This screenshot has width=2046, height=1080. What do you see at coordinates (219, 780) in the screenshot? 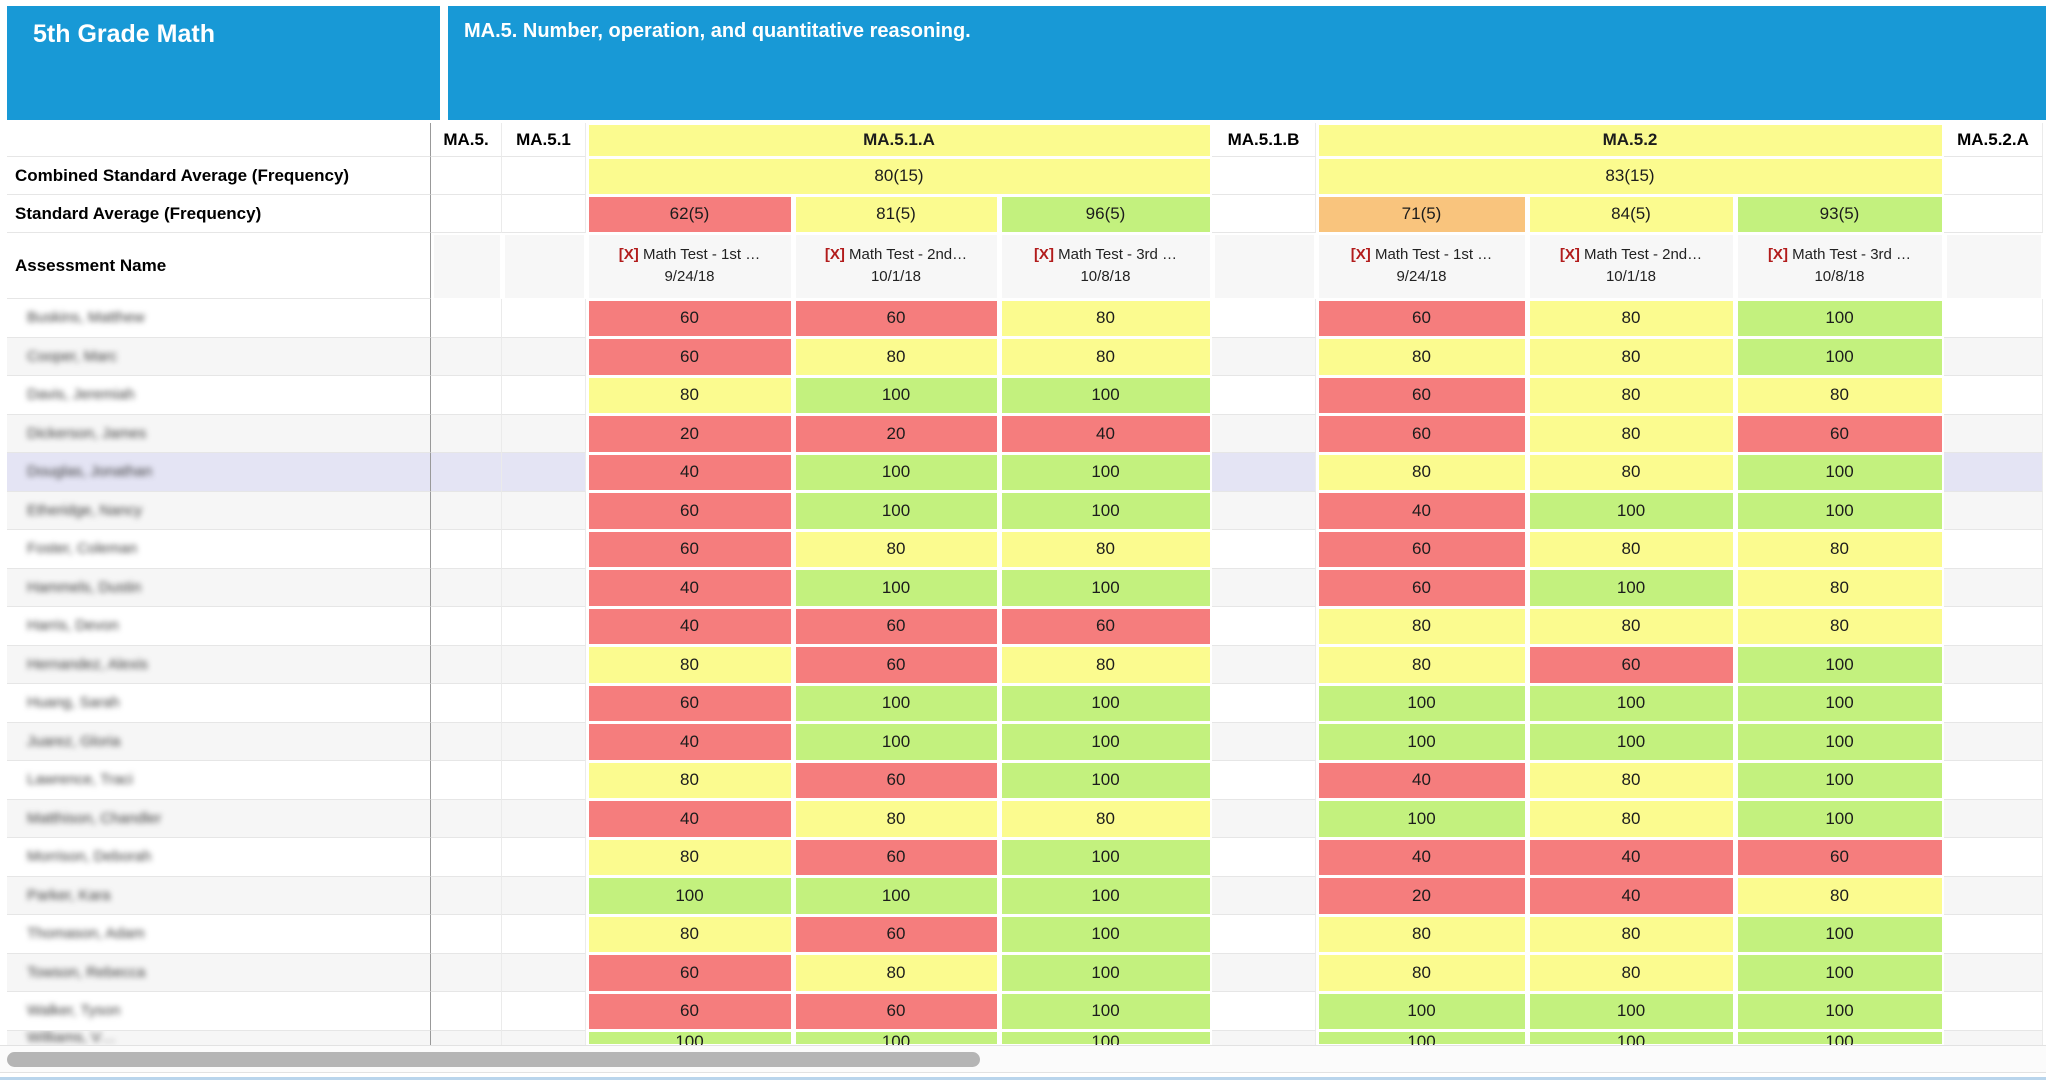
I see `student-name-cell: Lawrence, Traci` at bounding box center [219, 780].